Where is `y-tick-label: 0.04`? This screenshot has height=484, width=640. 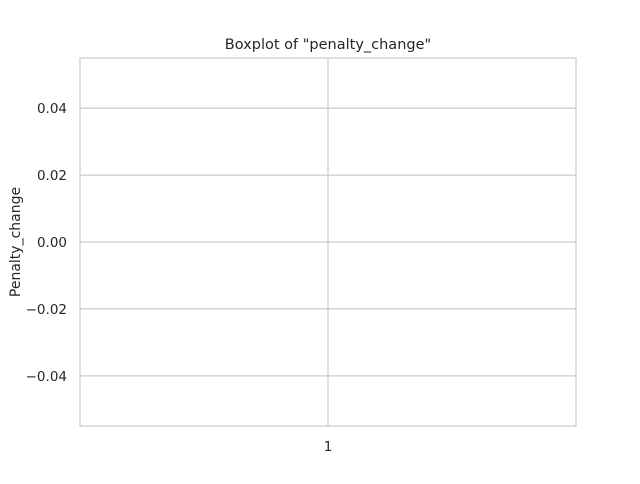
y-tick-label: 0.04 is located at coordinates (52, 109).